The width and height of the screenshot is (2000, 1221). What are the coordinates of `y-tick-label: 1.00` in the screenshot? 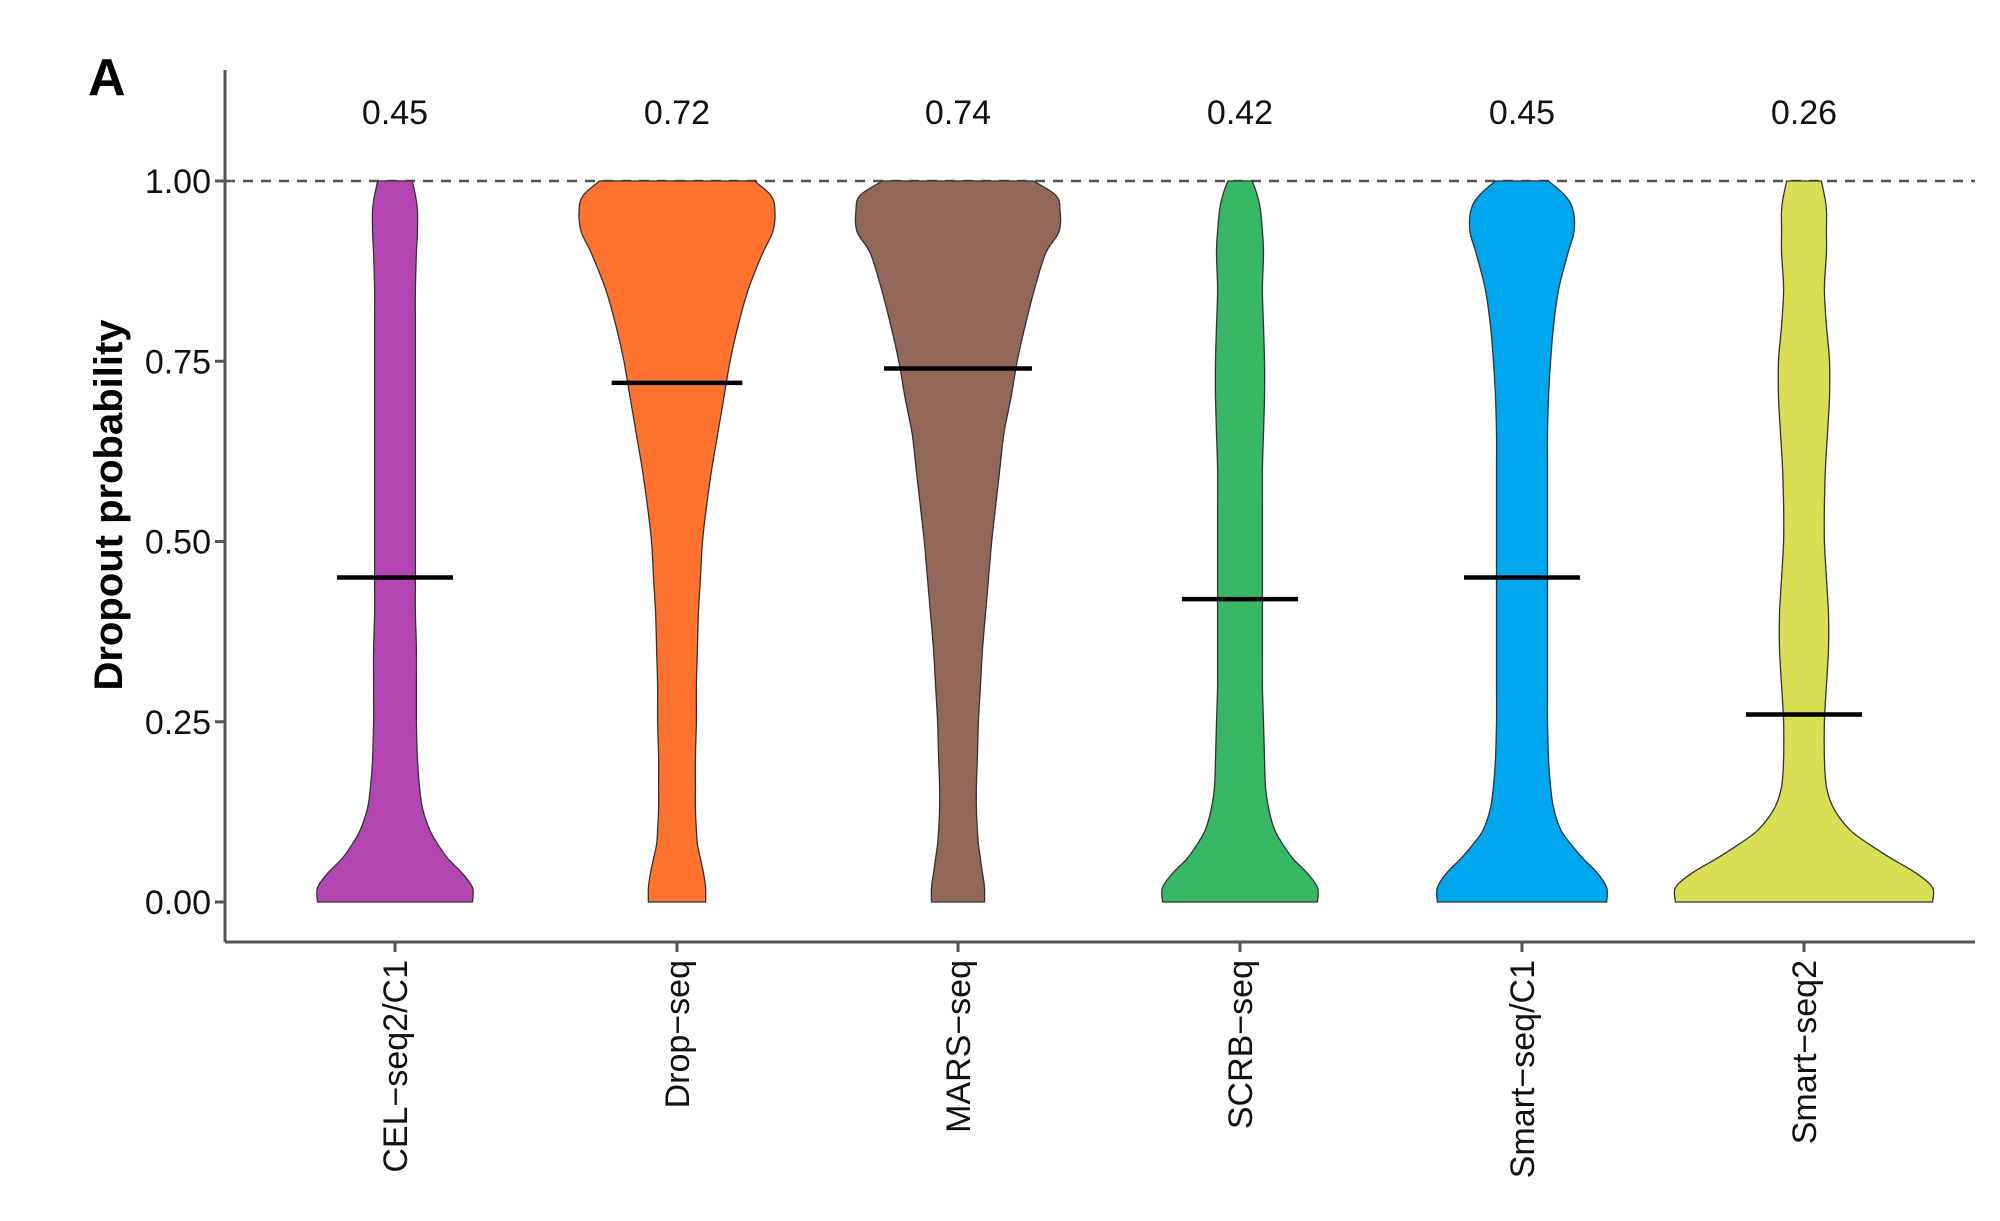 It's located at (178, 182).